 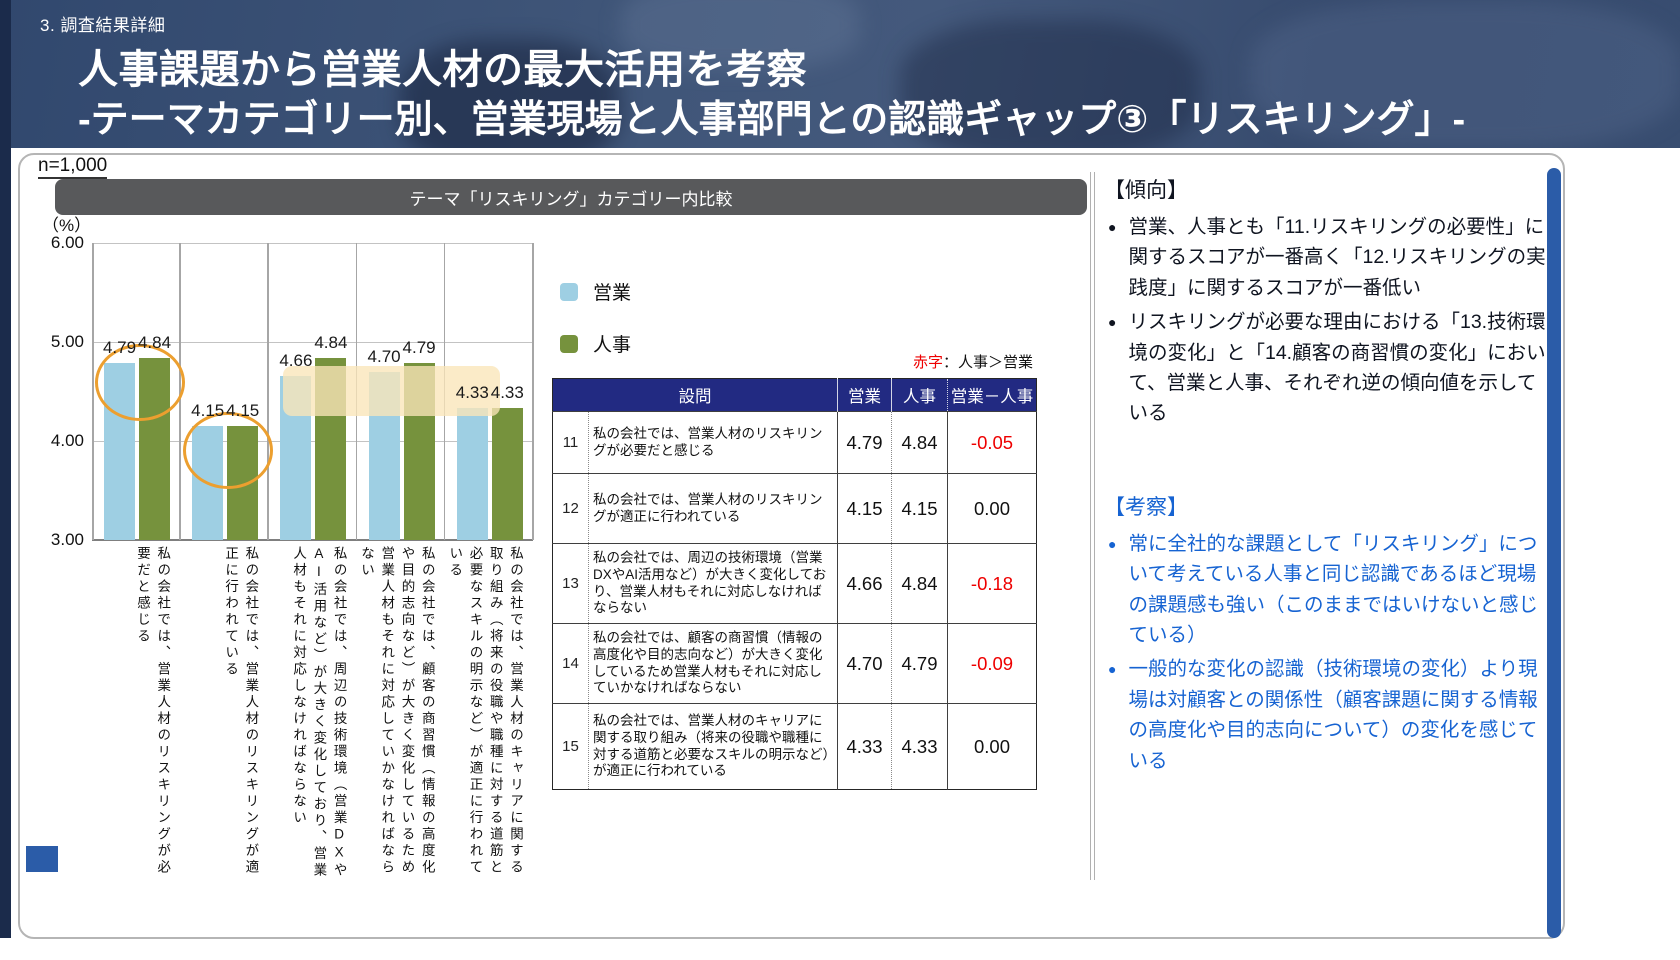 I want to click on diff-score: -0.05, so click(x=992, y=442).